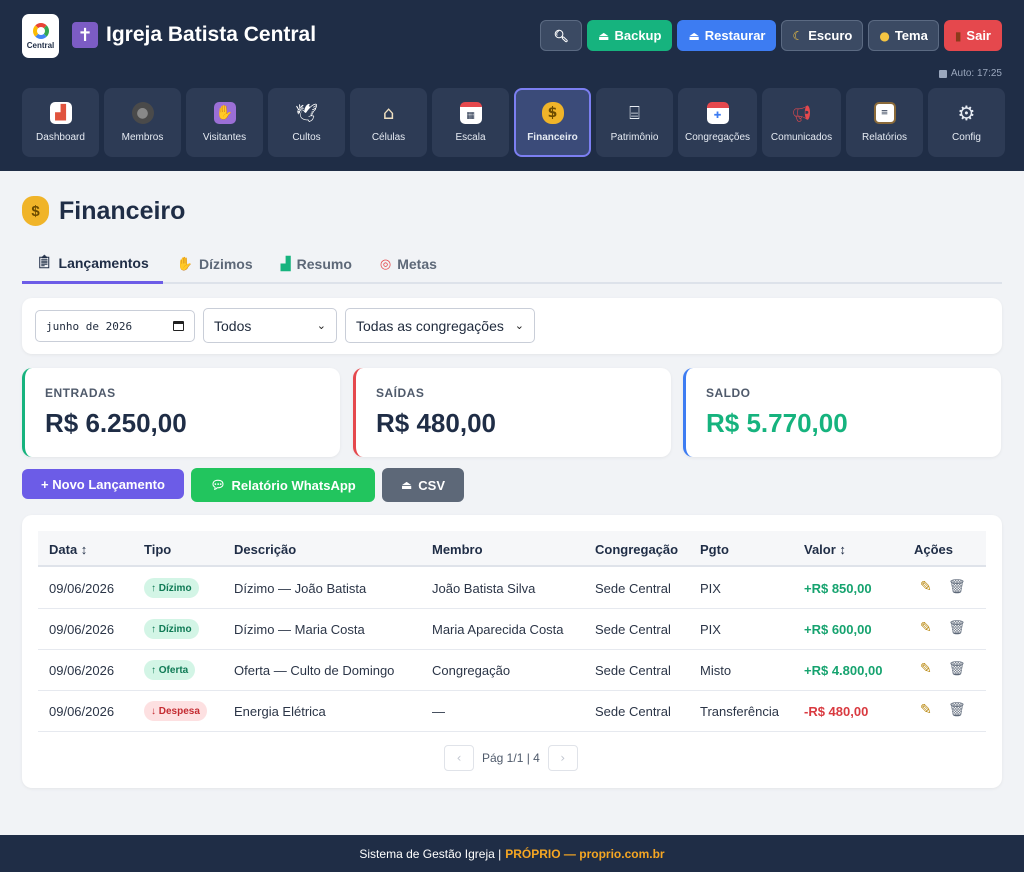 The height and width of the screenshot is (872, 1024). Describe the element at coordinates (470, 137) in the screenshot. I see `nav-label: Escala` at that location.